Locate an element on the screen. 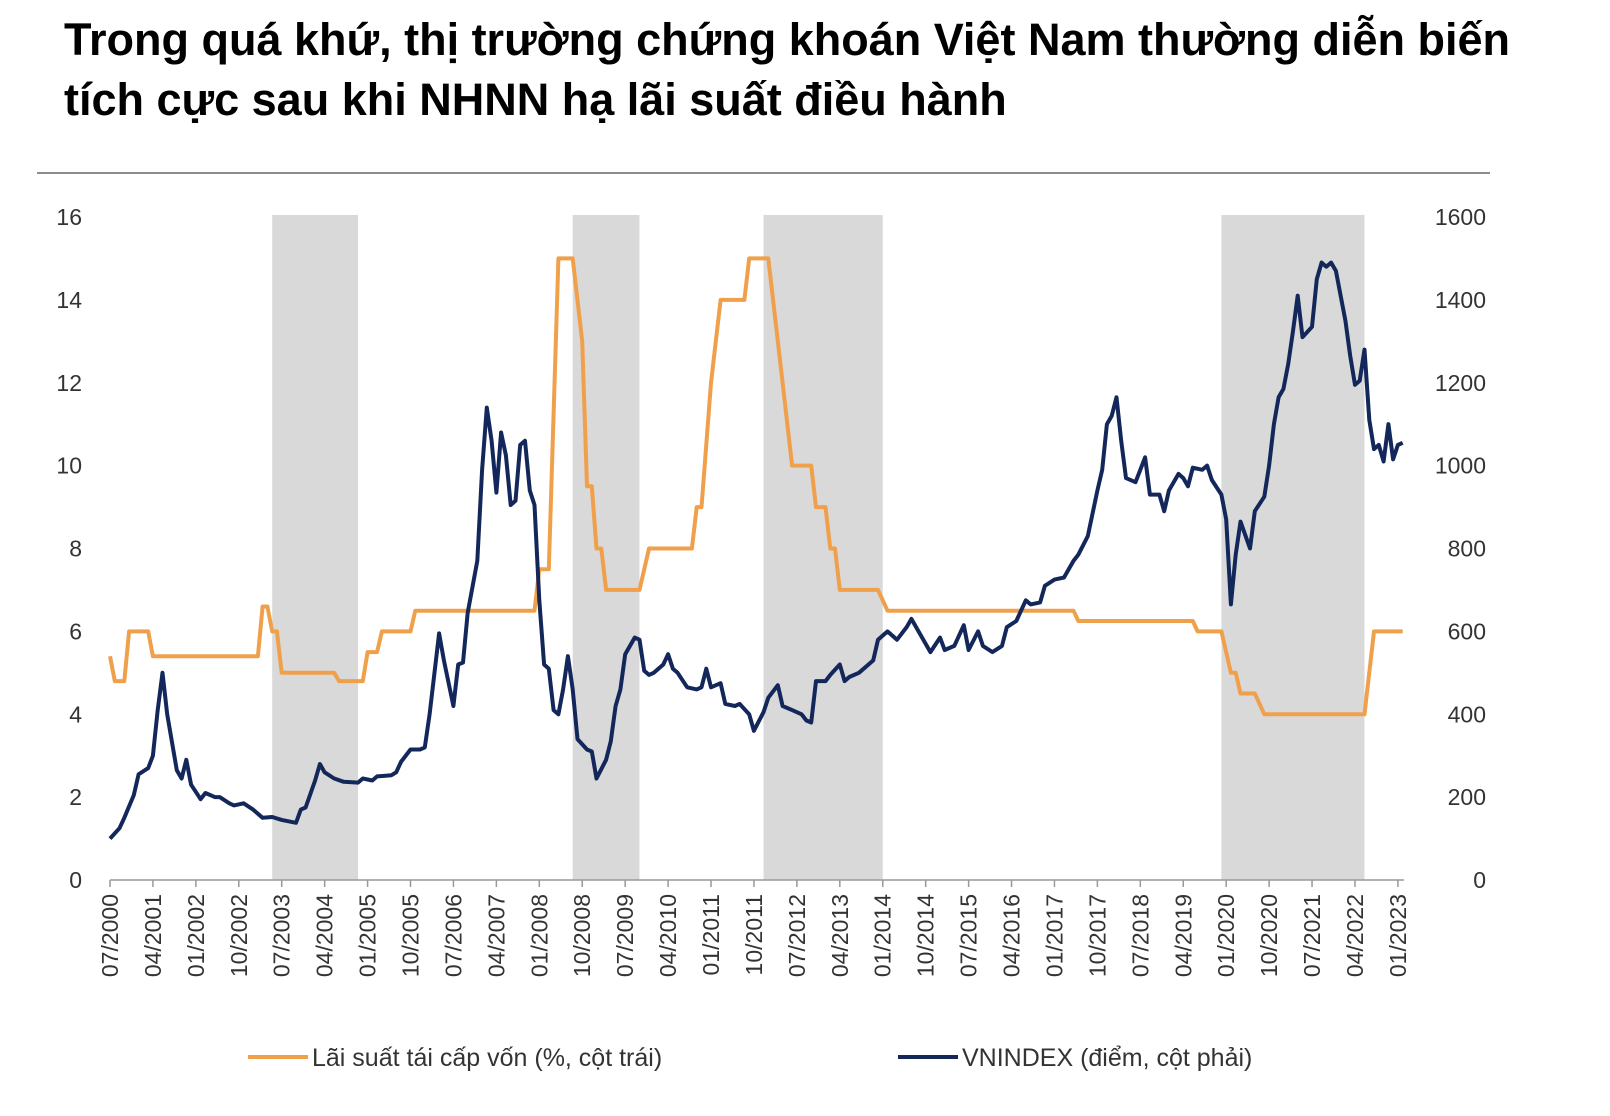 The image size is (1610, 1116). y-left-tick-label: 16 is located at coordinates (69, 217).